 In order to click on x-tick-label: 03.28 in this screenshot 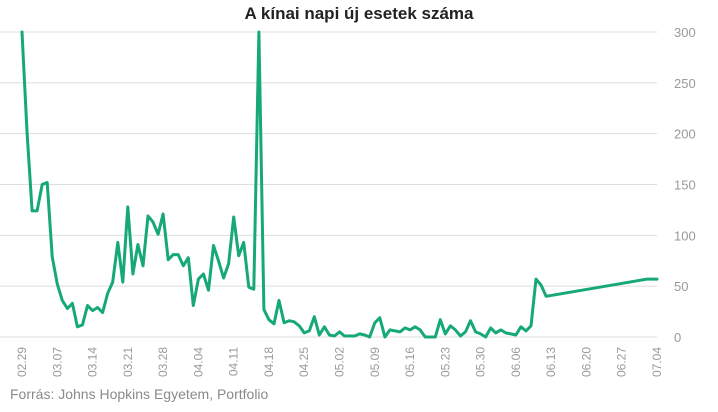, I will do `click(163, 362)`.